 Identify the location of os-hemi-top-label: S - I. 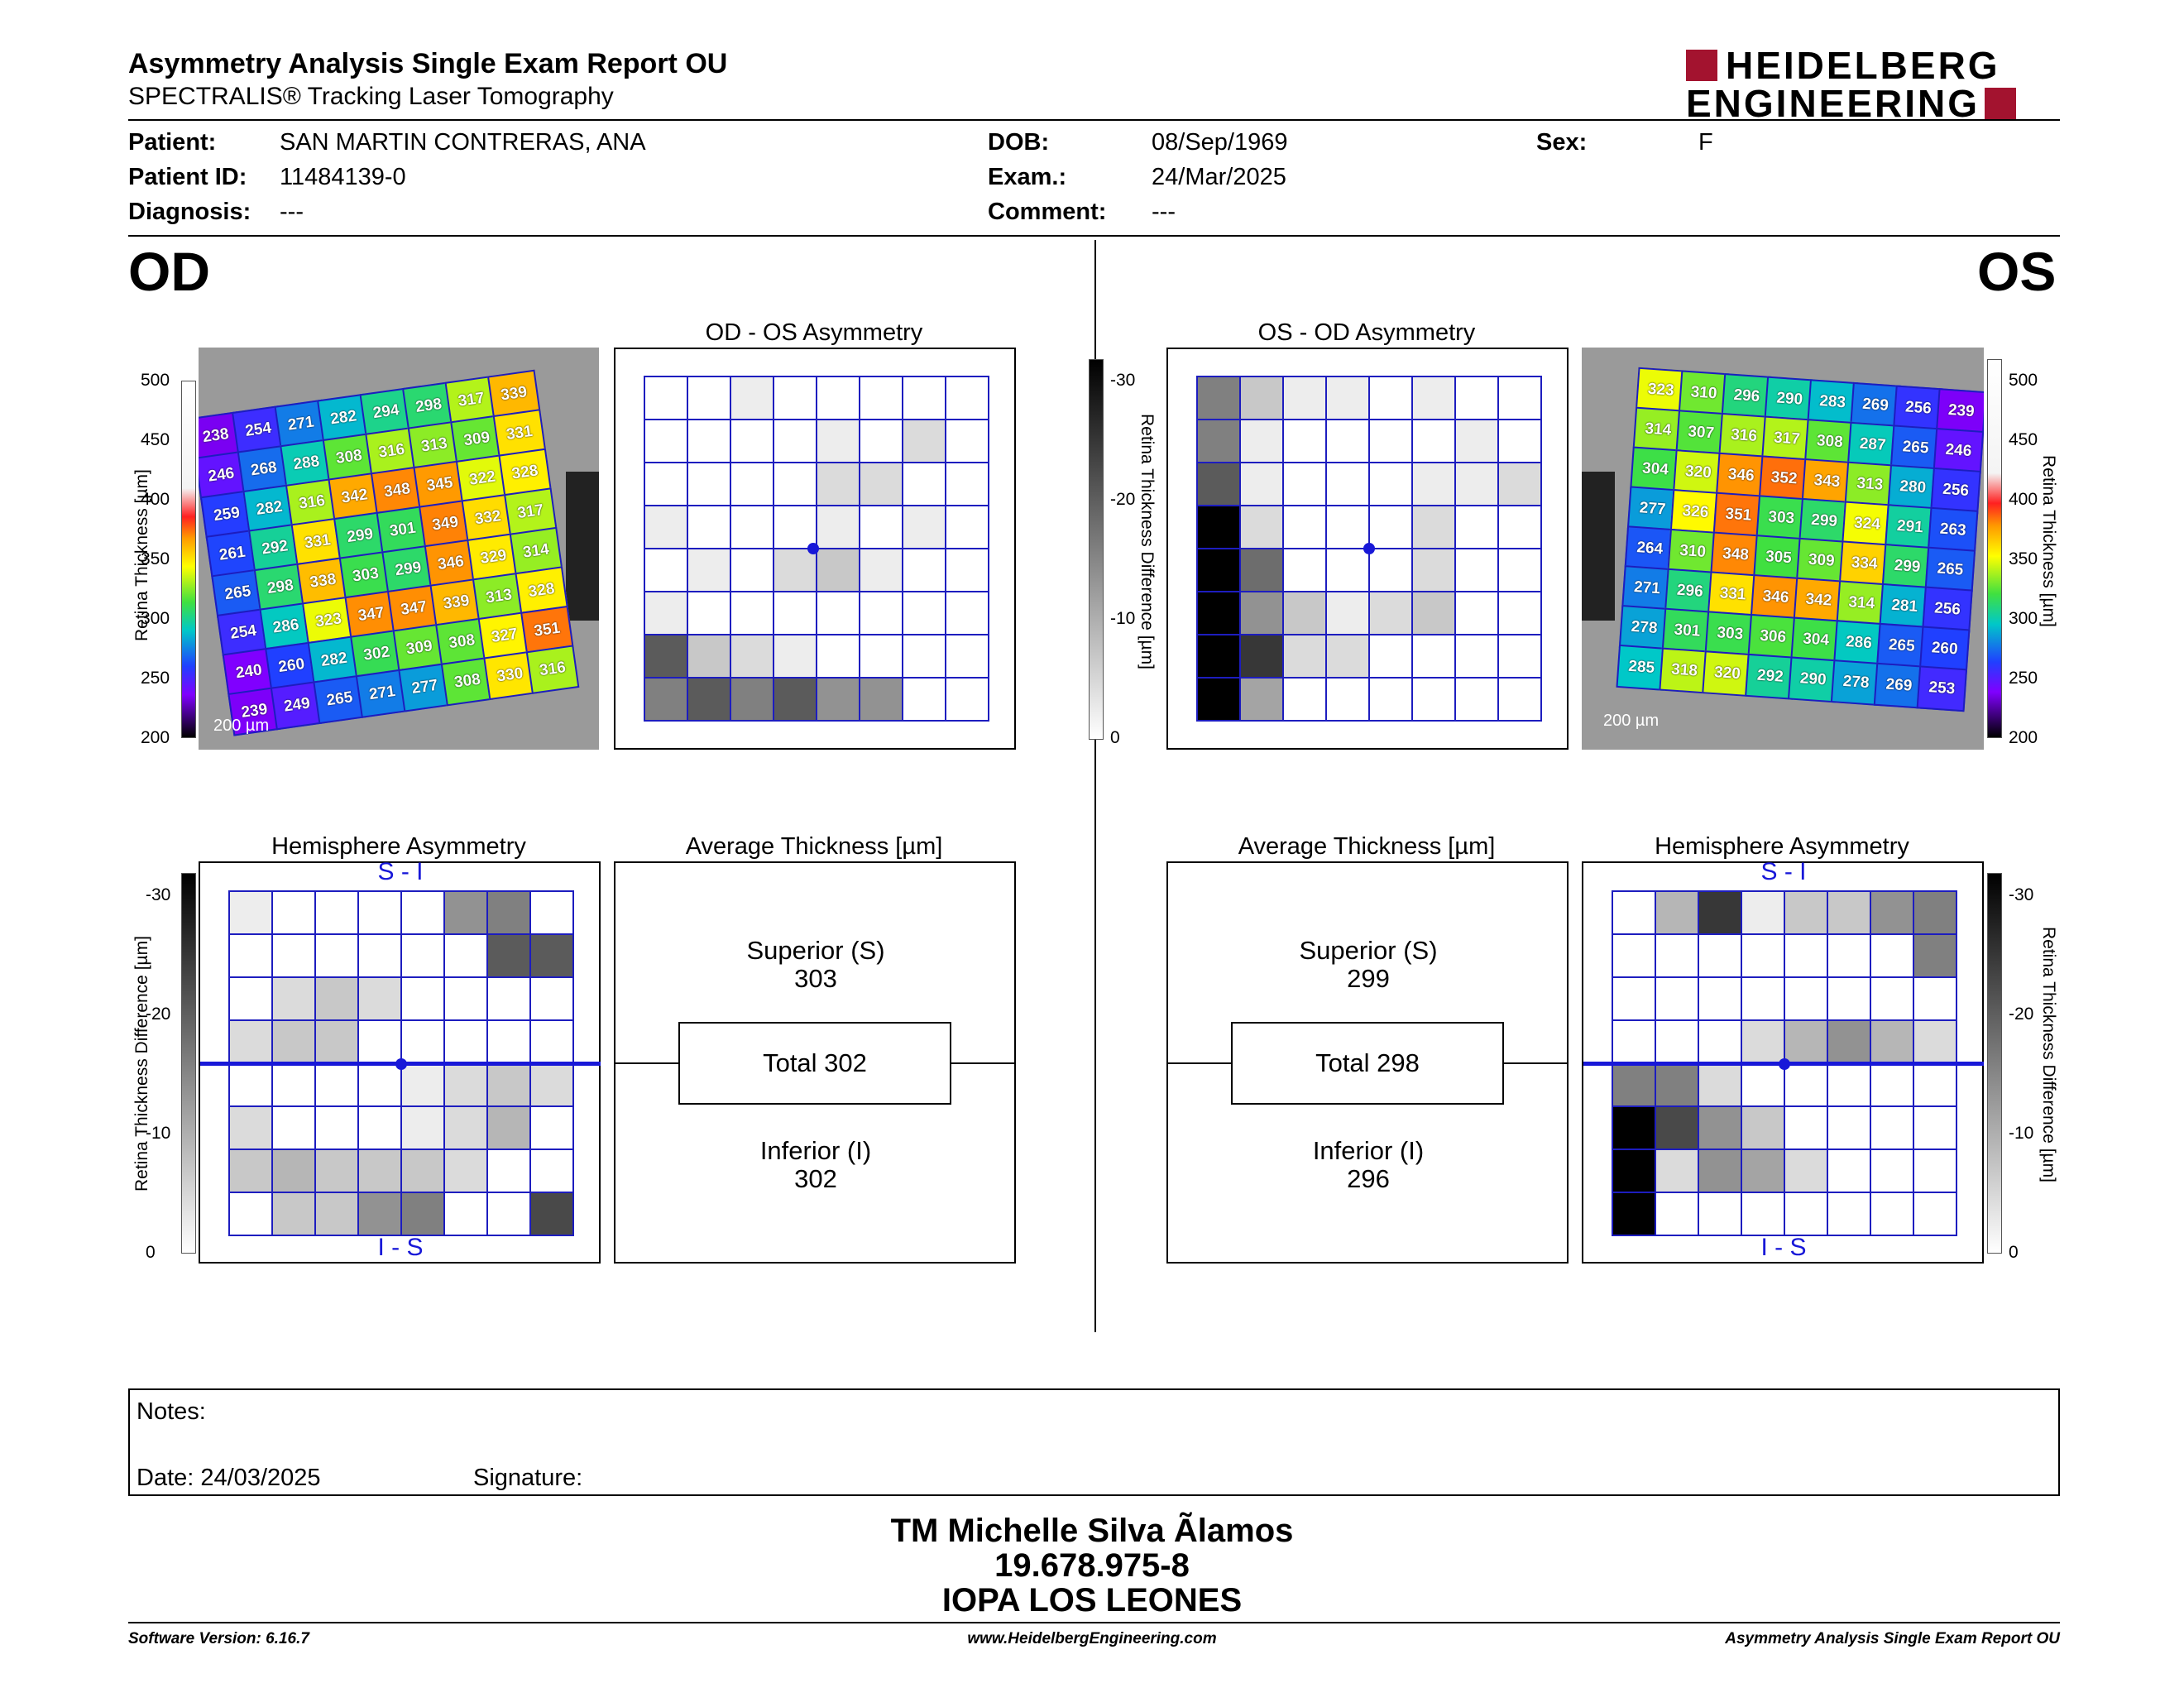
(1783, 871).